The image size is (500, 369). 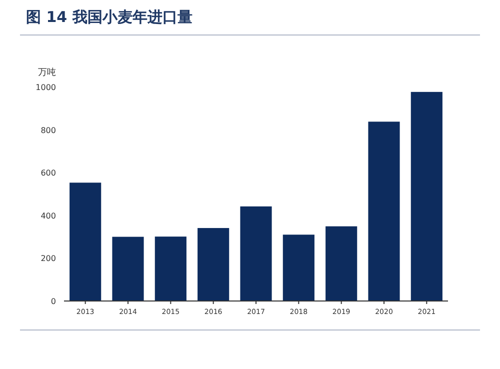 What do you see at coordinates (109, 17) in the screenshot?
I see `title: 图 14 我国小麦年进口量` at bounding box center [109, 17].